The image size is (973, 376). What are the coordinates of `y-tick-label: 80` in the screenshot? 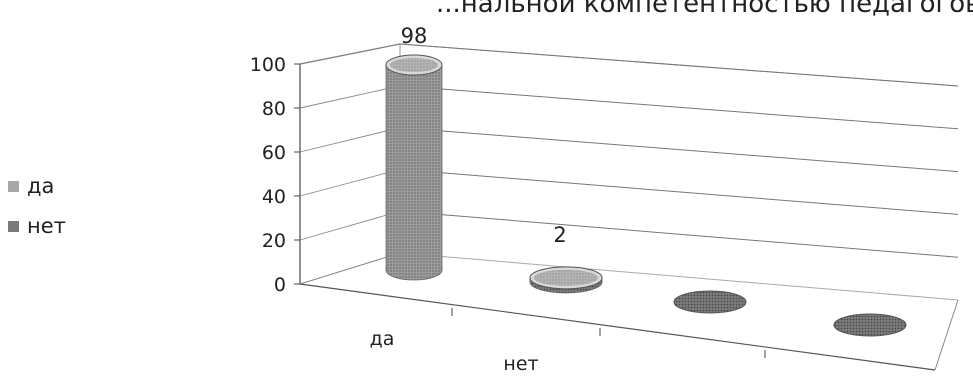 It's located at (274, 109).